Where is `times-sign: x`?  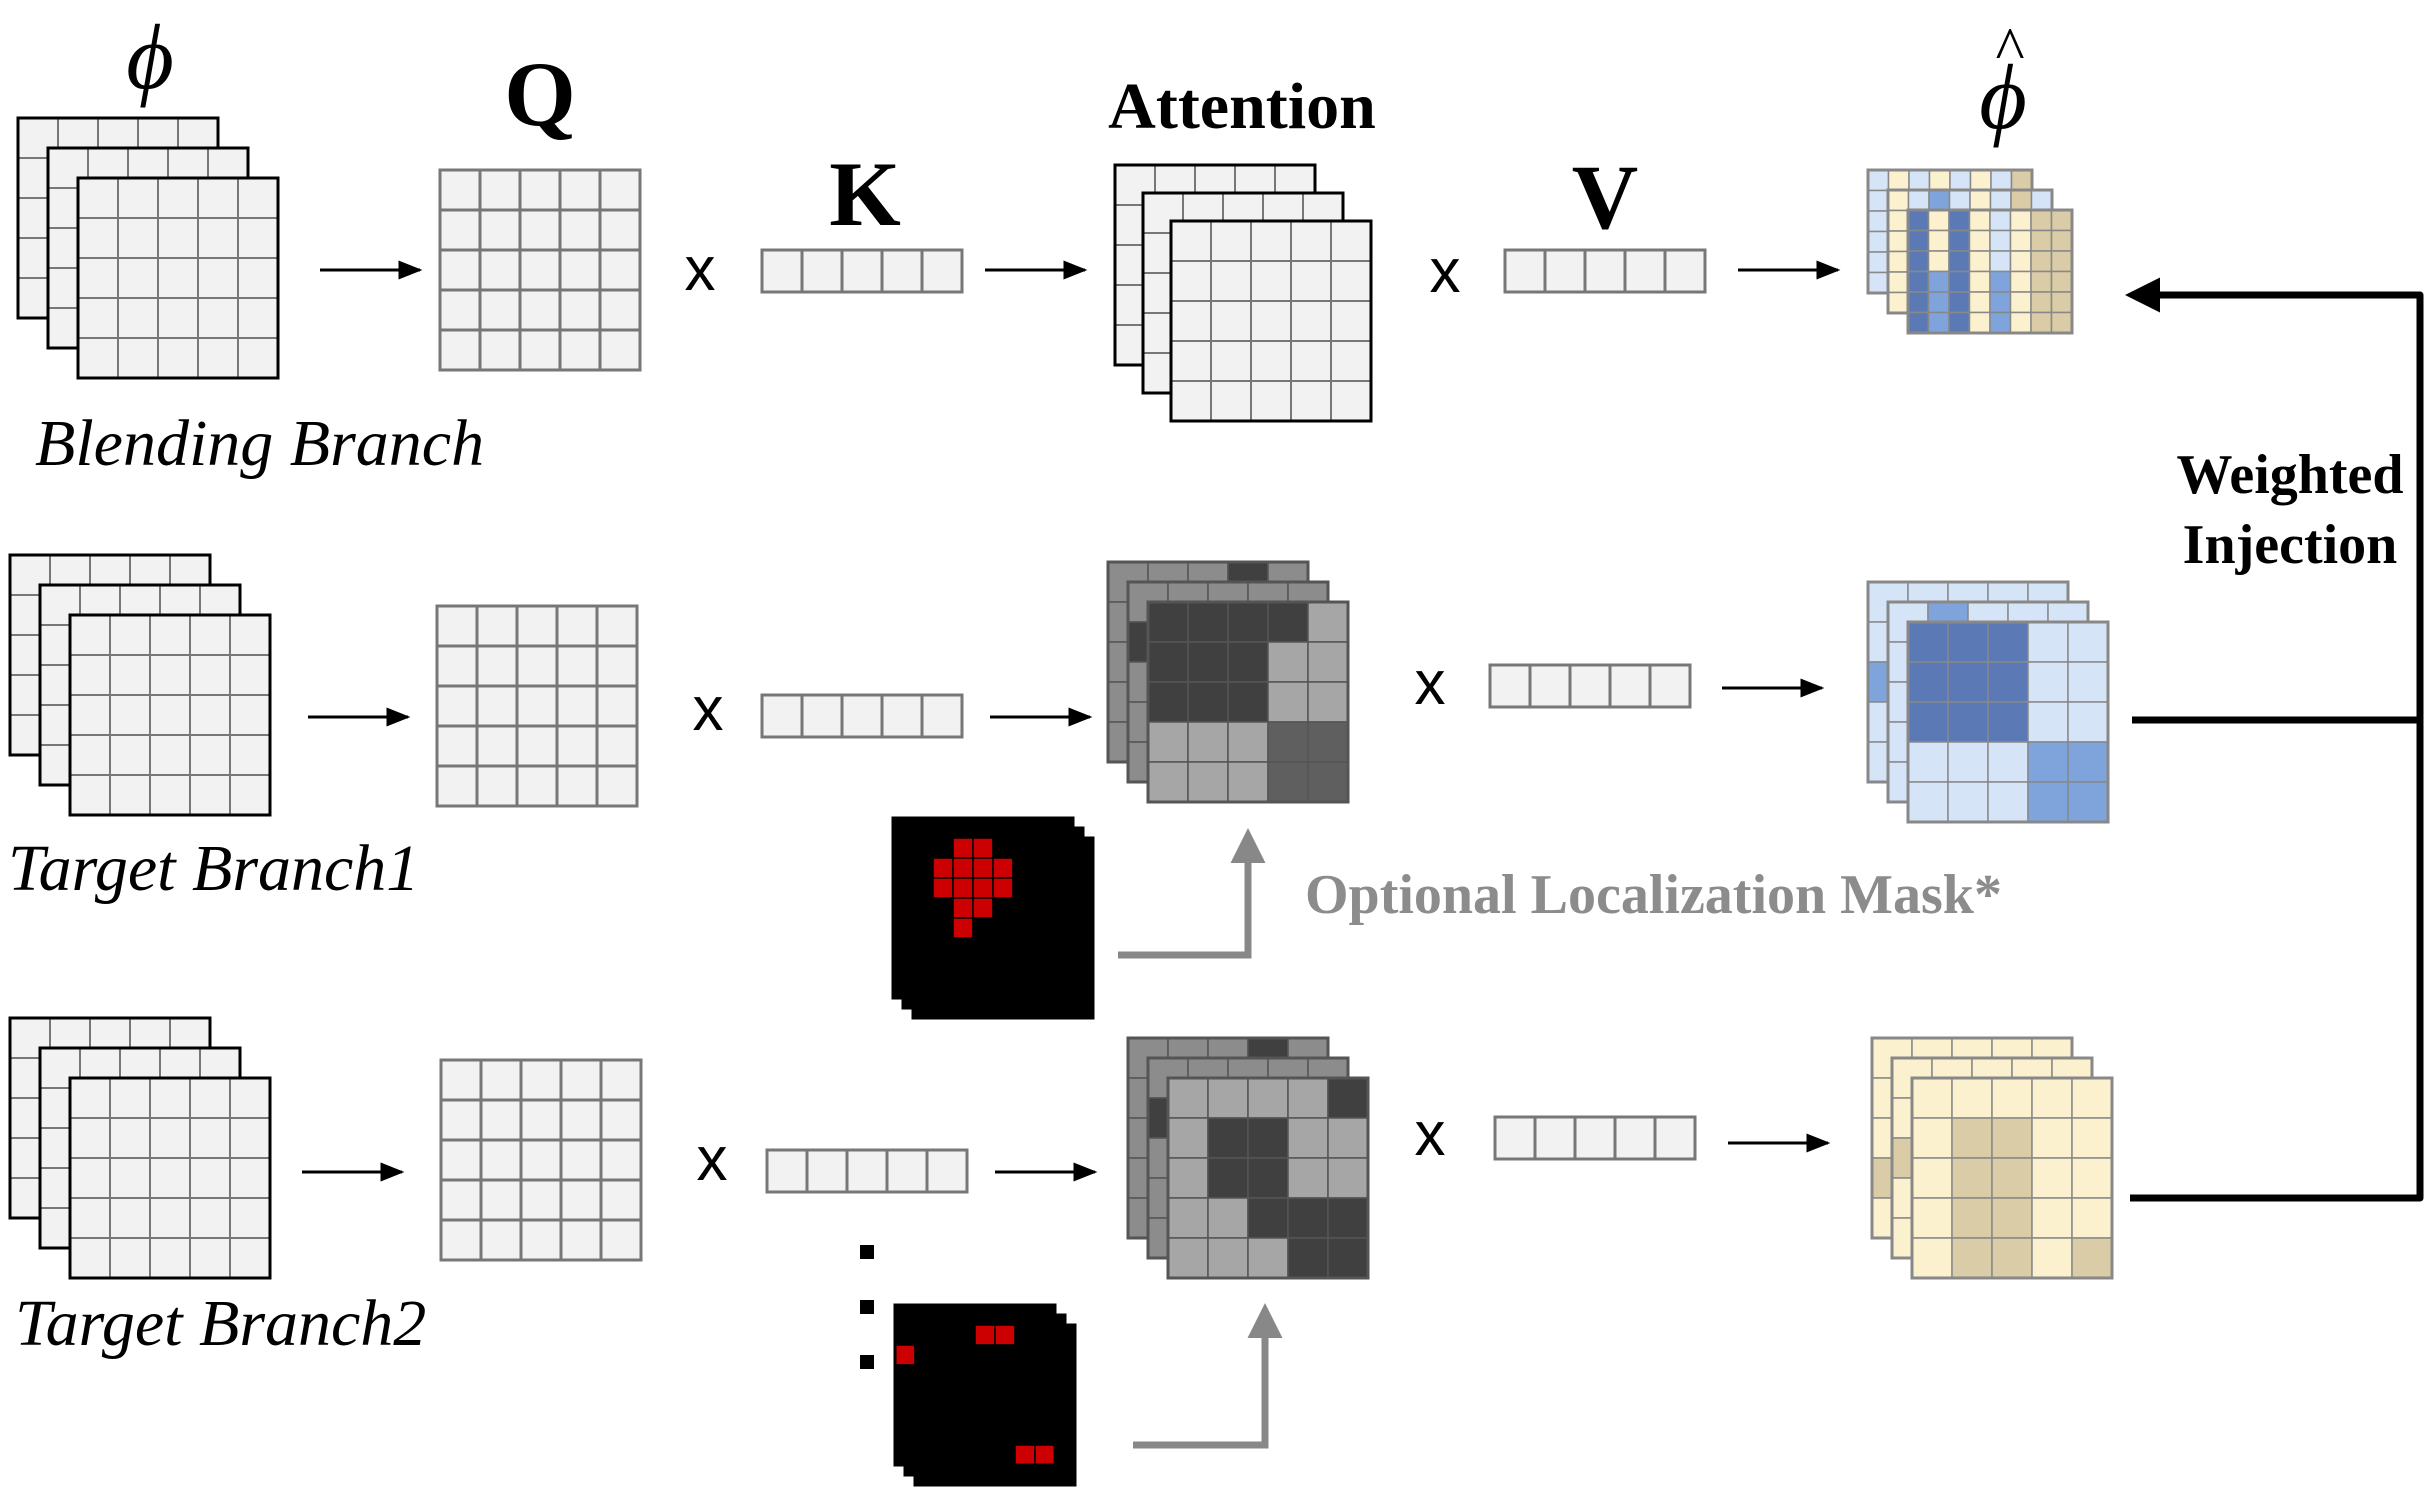 times-sign: x is located at coordinates (708, 709).